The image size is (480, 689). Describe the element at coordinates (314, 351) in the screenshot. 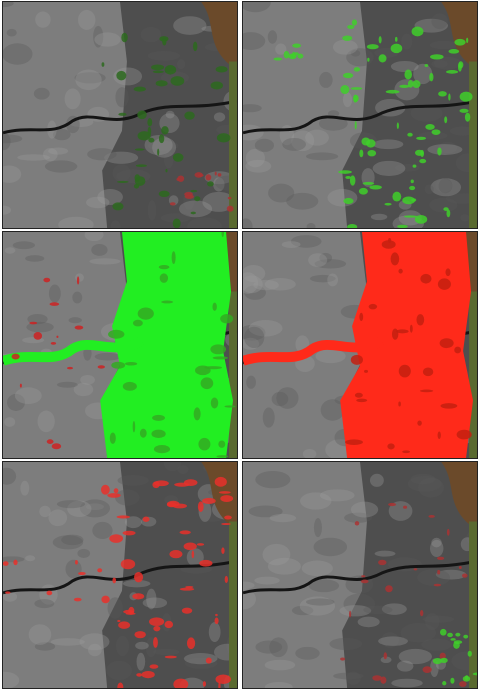

I see `change-river` at that location.